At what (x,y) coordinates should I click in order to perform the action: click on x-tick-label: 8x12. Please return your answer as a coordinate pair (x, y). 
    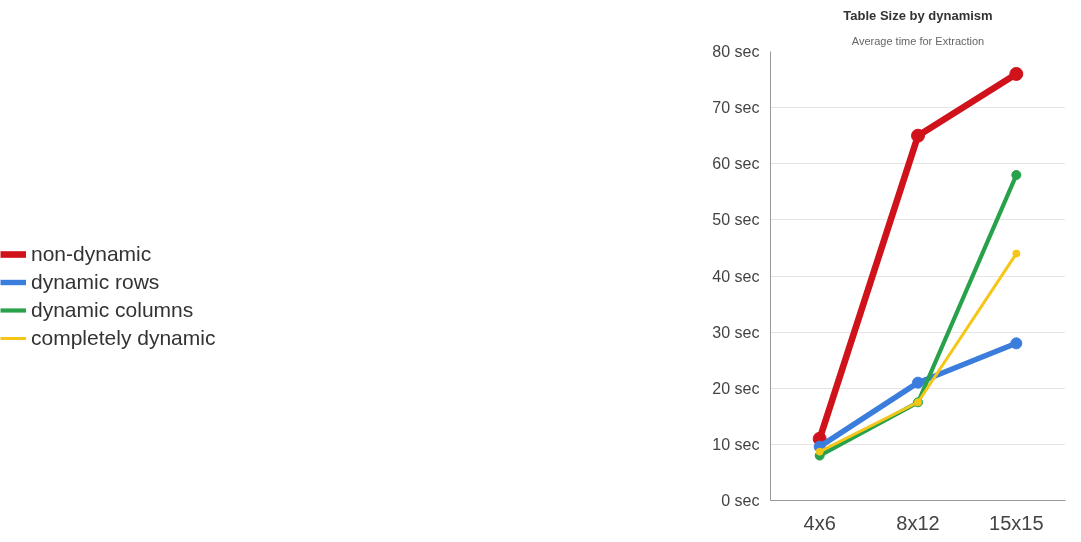
    Looking at the image, I should click on (918, 522).